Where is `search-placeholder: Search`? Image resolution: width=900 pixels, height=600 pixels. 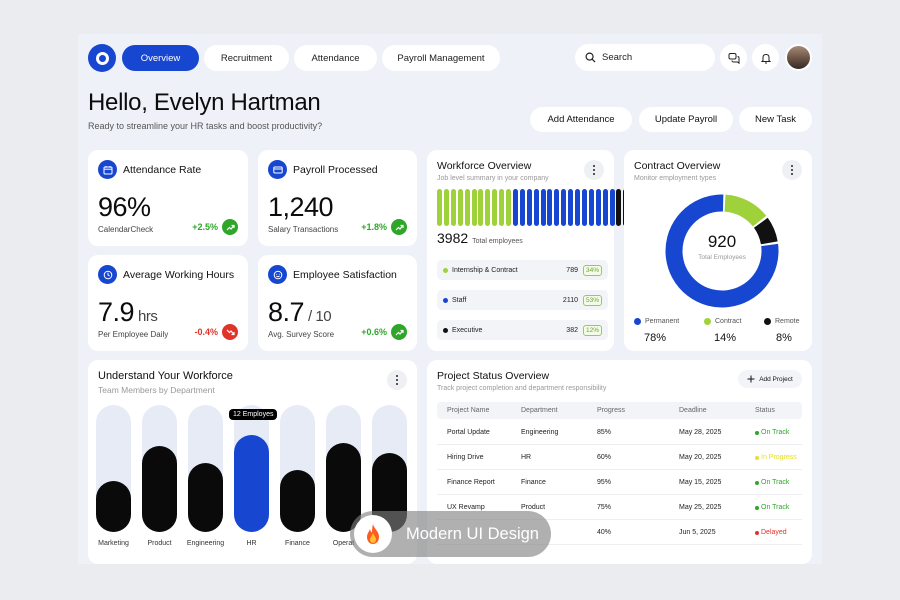 search-placeholder: Search is located at coordinates (617, 57).